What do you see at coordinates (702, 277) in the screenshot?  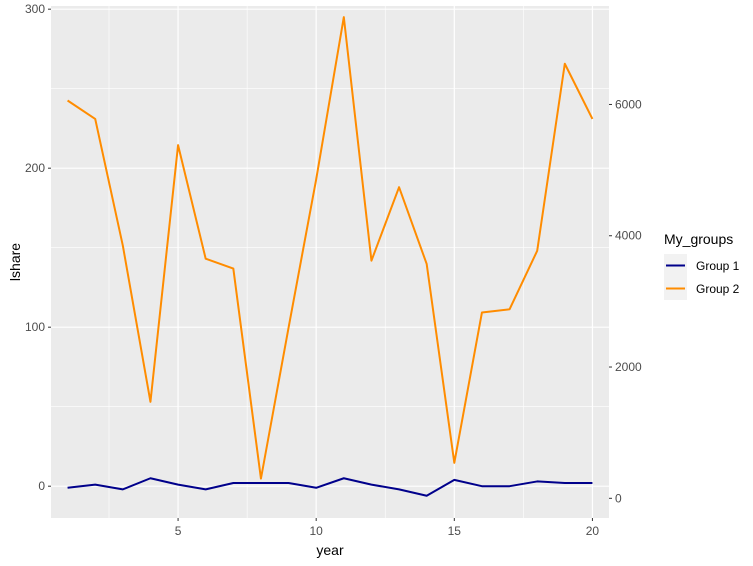 I see `legend-keys: Group 1 Group 2` at bounding box center [702, 277].